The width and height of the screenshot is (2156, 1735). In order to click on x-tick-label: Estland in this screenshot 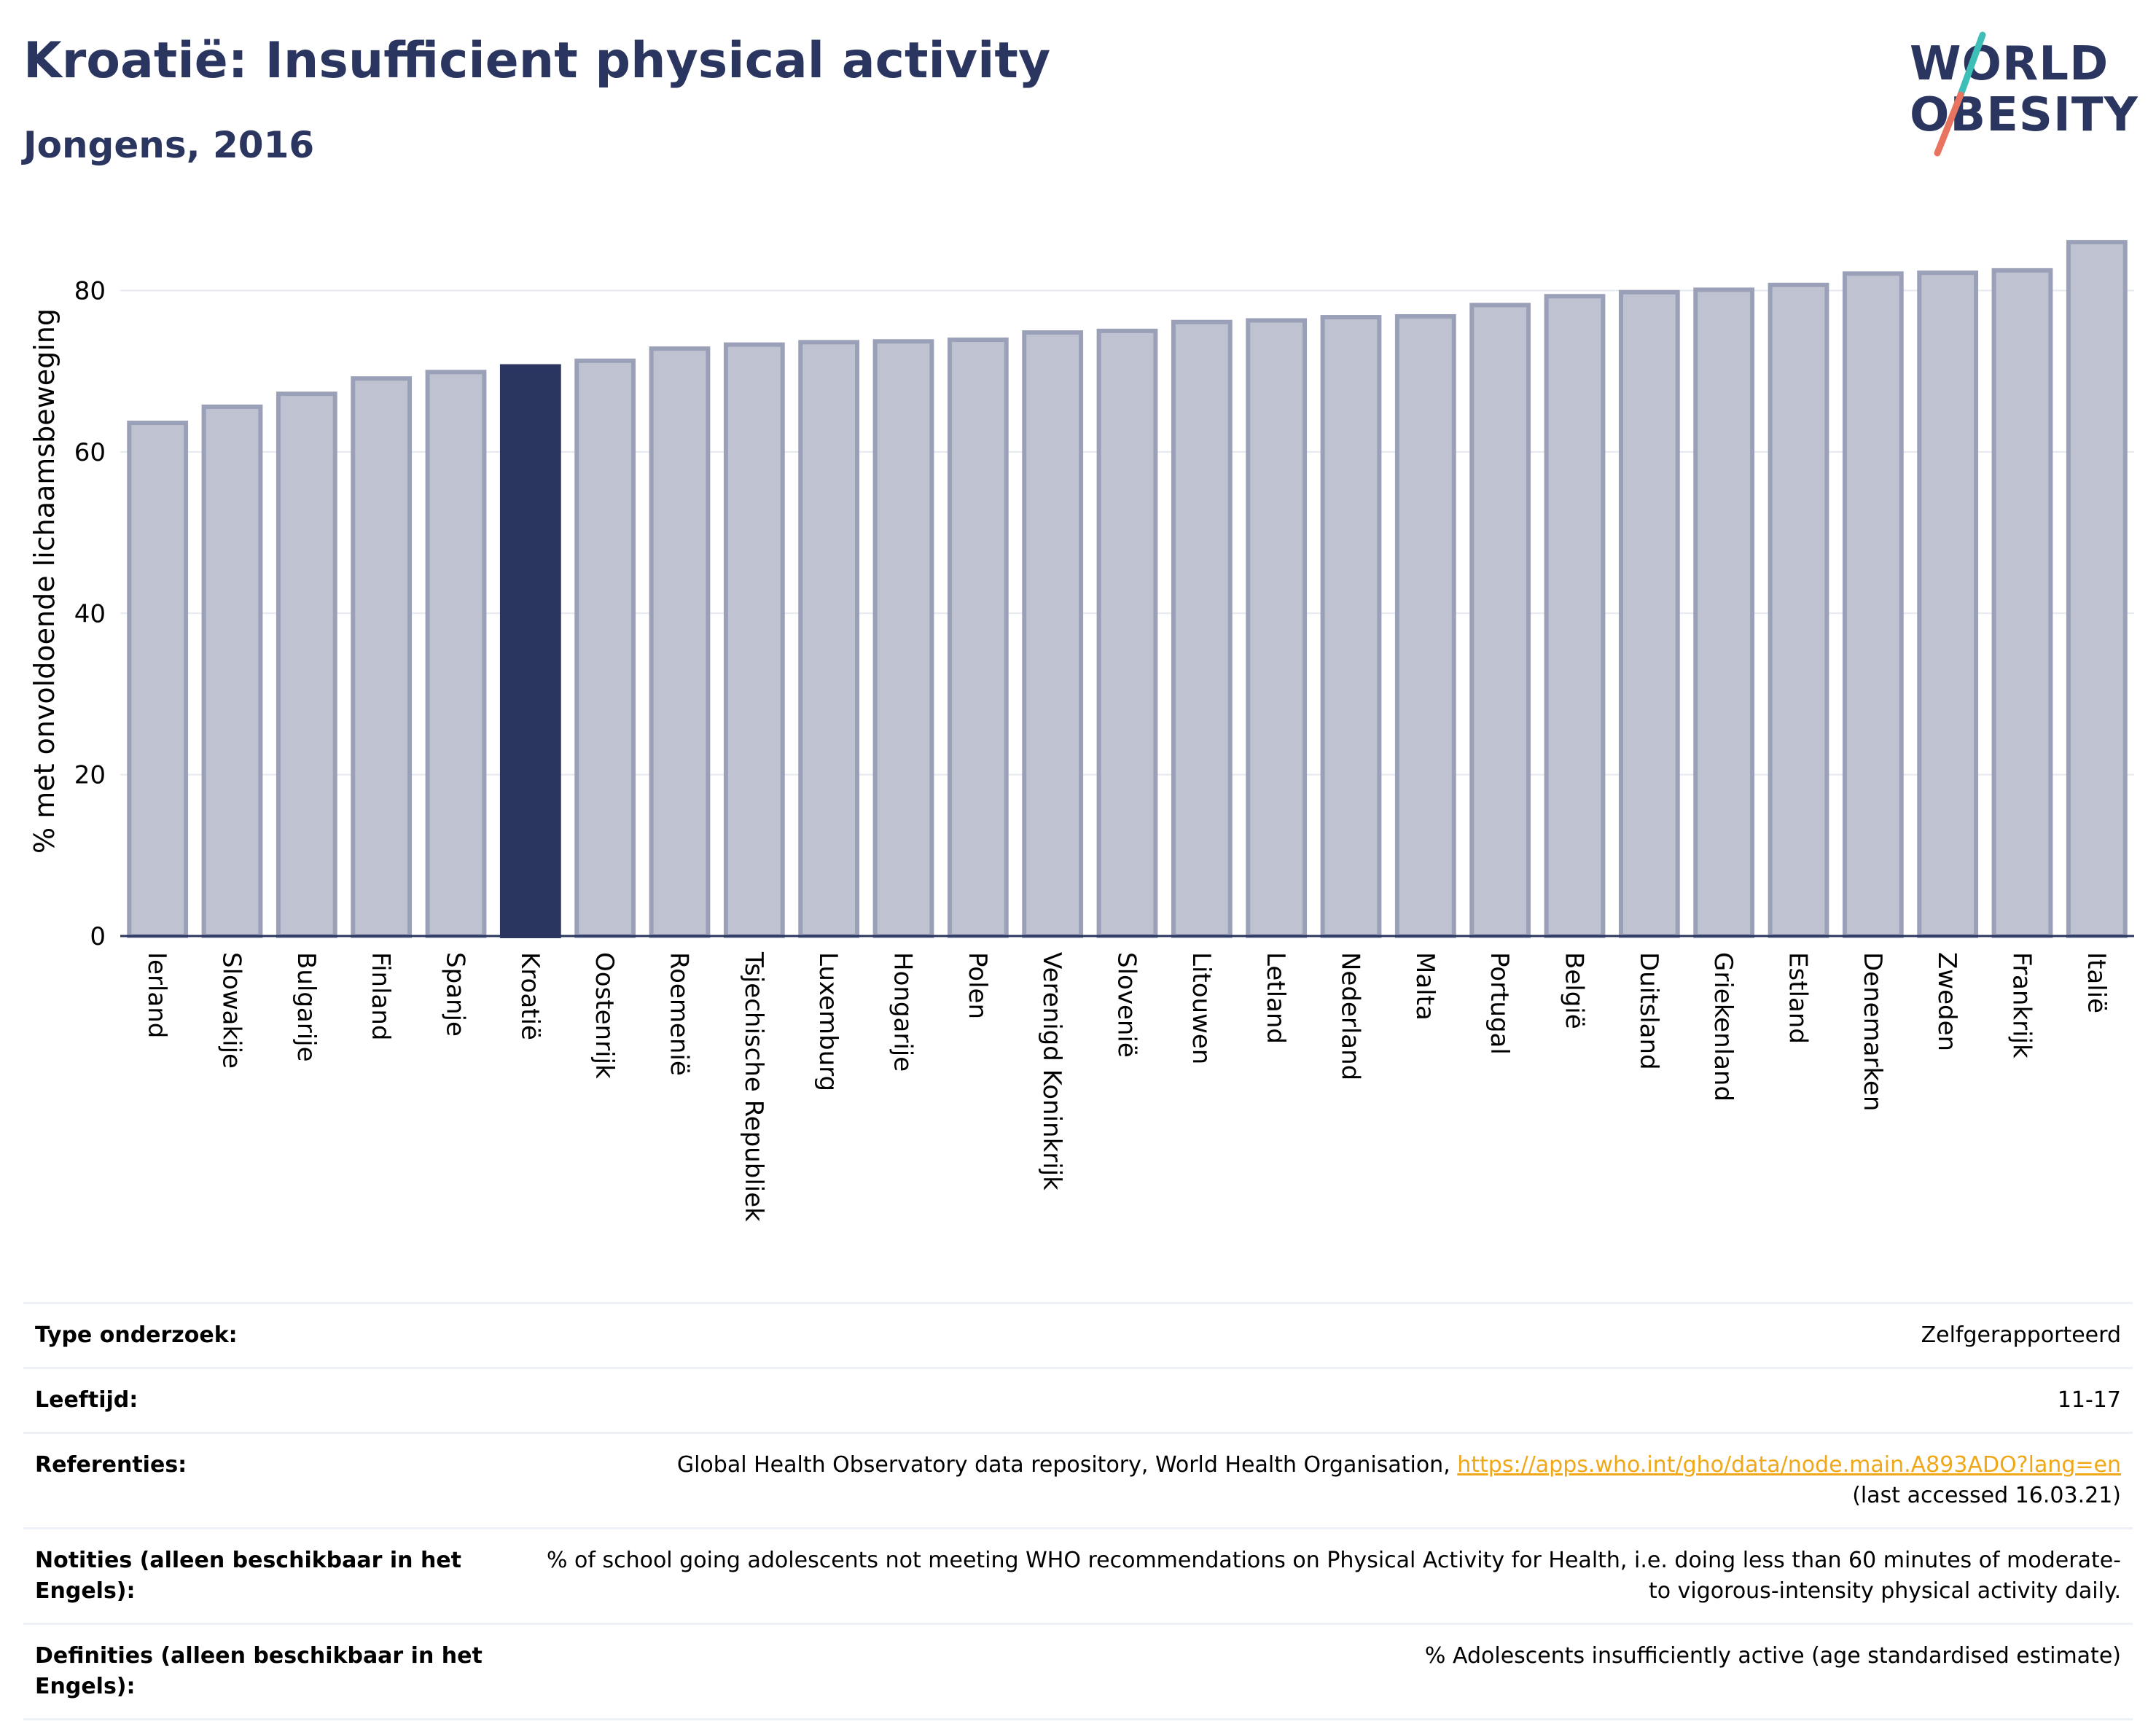, I will do `click(1799, 998)`.